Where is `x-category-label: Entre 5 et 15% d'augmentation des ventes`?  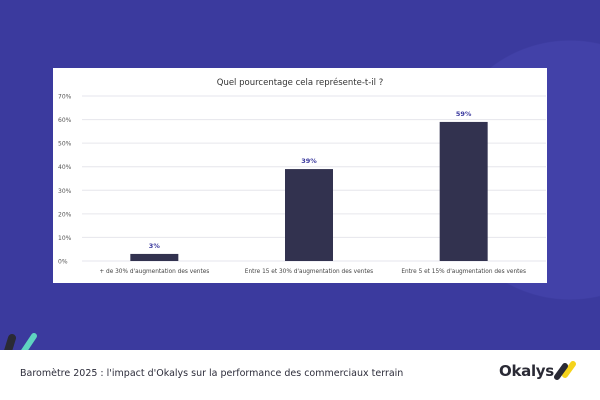
x-category-label: Entre 5 et 15% d'augmentation des ventes is located at coordinates (463, 272).